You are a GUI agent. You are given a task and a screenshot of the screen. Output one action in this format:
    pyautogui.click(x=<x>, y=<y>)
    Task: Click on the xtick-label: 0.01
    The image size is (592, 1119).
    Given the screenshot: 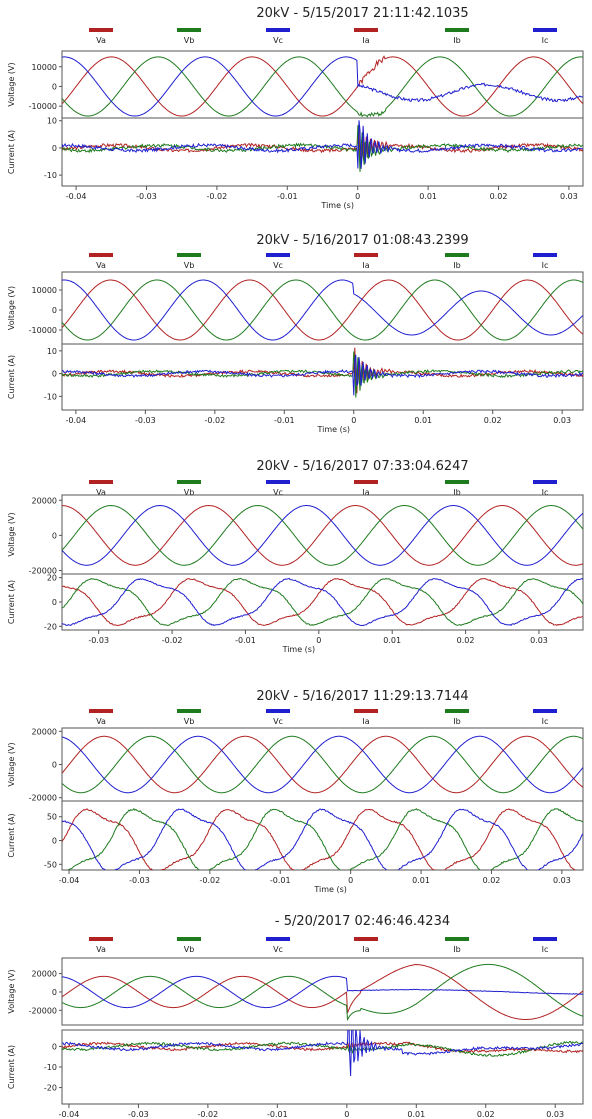 What is the action you would take?
    pyautogui.click(x=421, y=880)
    